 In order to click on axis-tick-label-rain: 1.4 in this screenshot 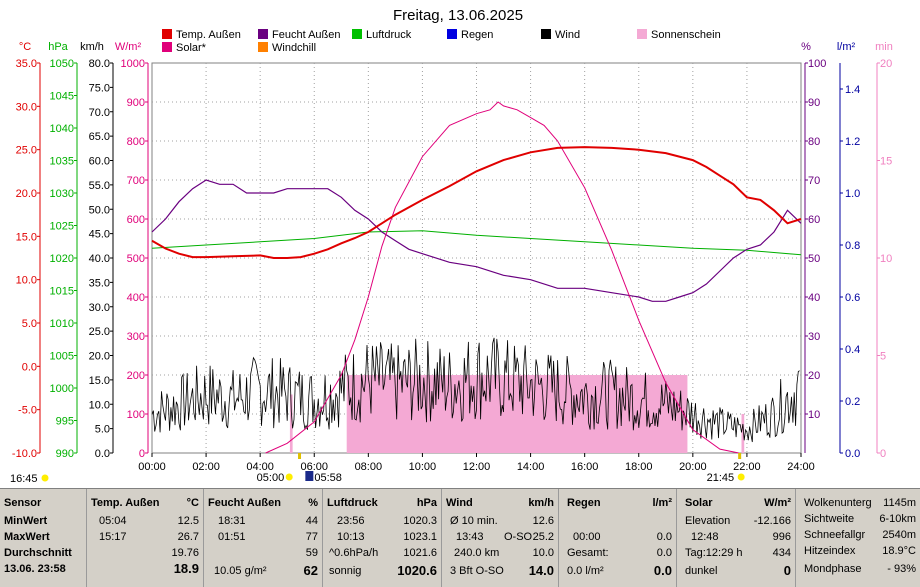, I will do `click(852, 90)`.